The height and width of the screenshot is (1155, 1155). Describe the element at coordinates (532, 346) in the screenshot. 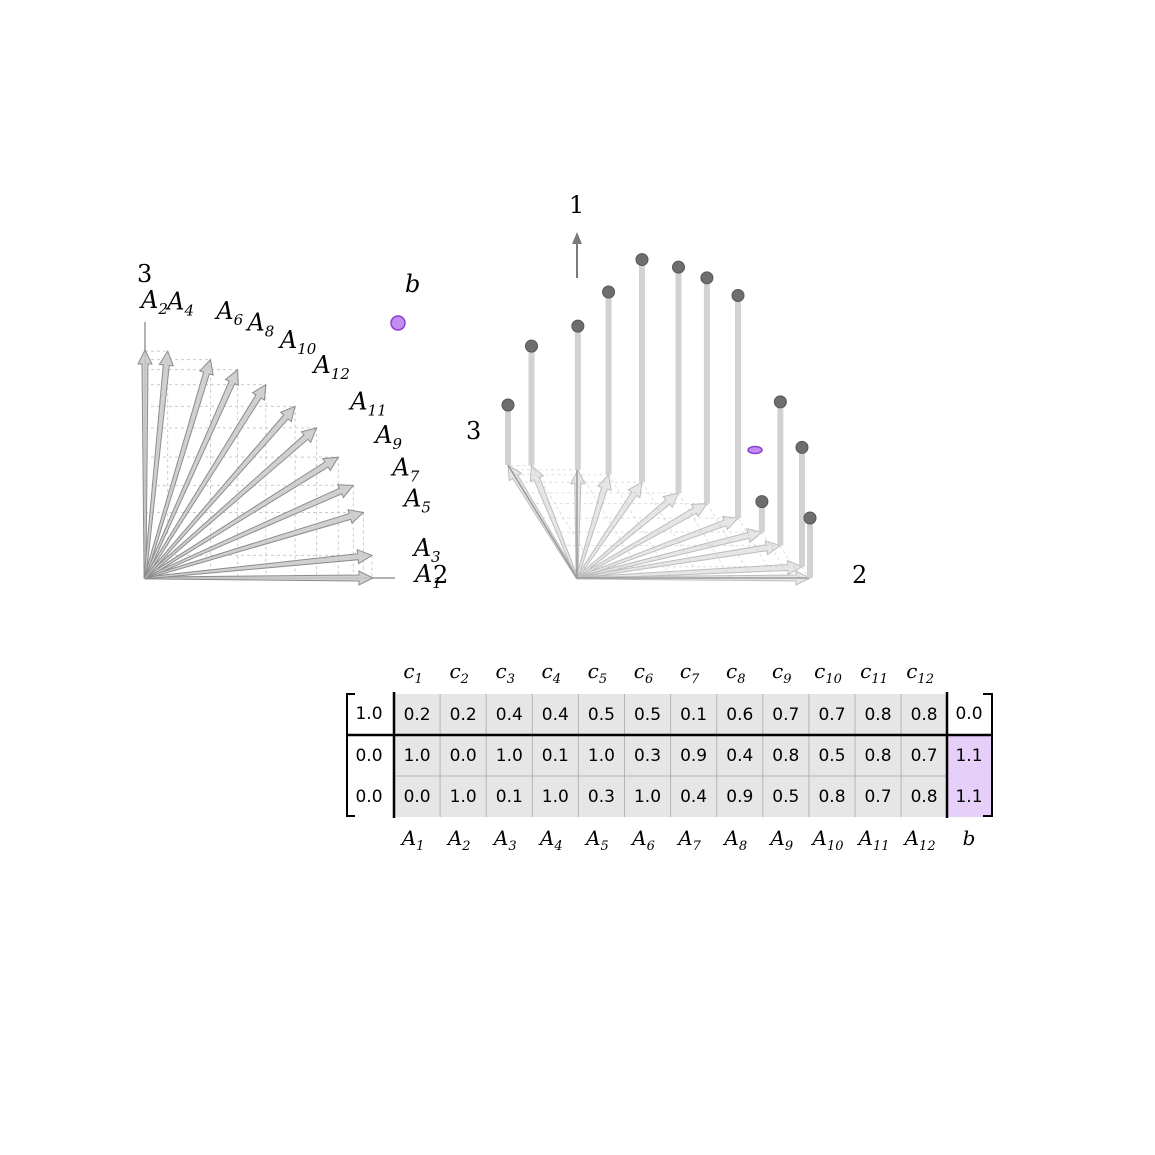

I see `sphere-A4` at that location.